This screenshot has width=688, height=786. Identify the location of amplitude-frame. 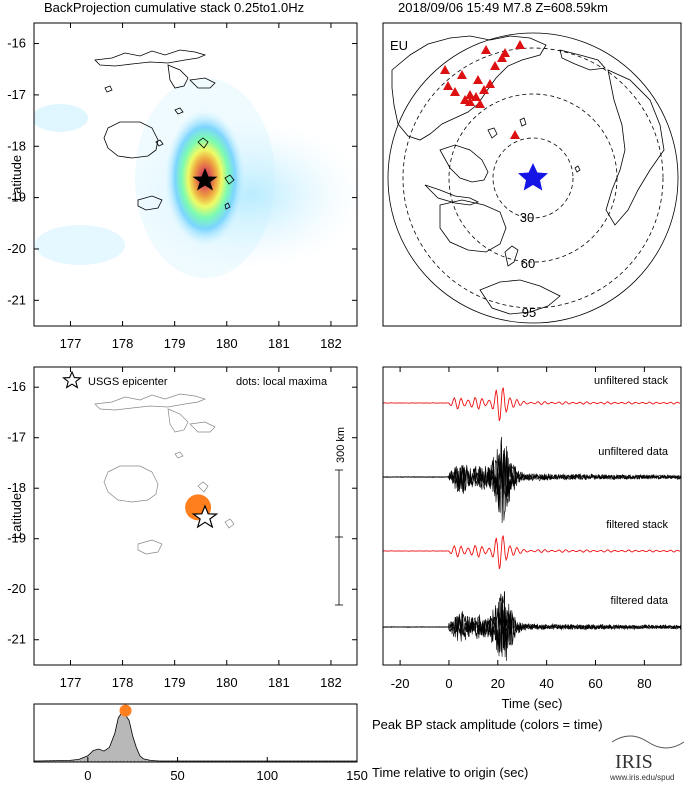
(195, 733).